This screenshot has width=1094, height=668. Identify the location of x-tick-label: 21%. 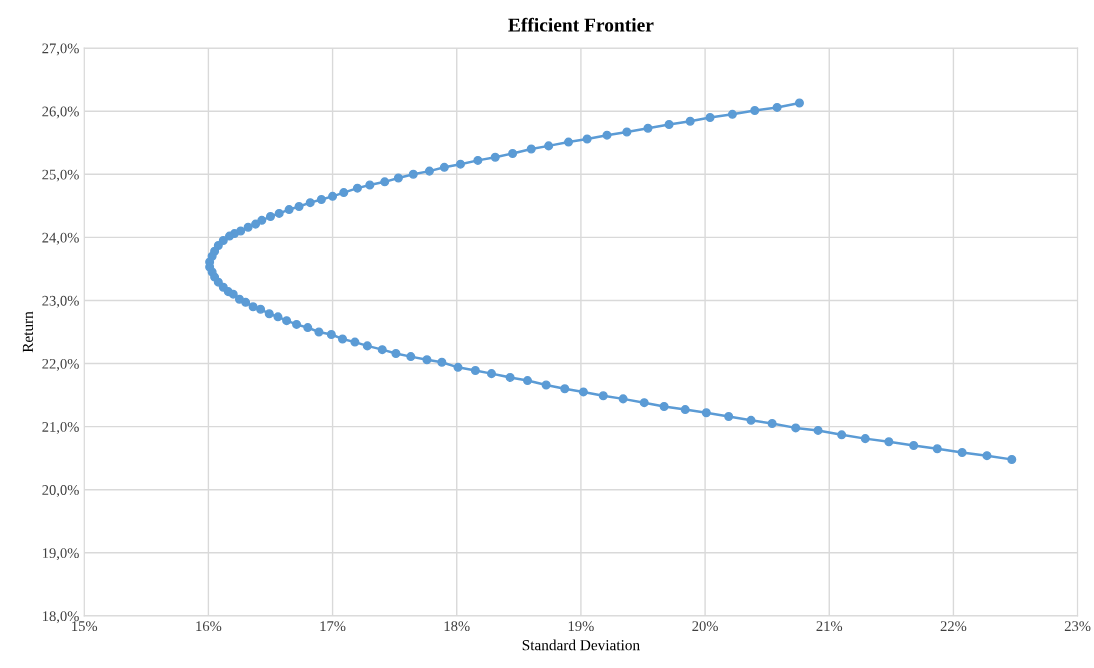
(829, 626).